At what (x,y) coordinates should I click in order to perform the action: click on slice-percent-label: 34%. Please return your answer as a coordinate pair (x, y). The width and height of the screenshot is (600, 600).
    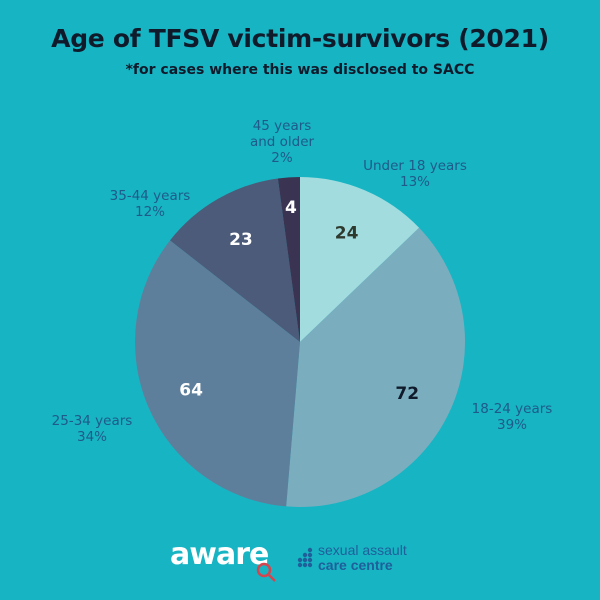
    Looking at the image, I should click on (92, 437).